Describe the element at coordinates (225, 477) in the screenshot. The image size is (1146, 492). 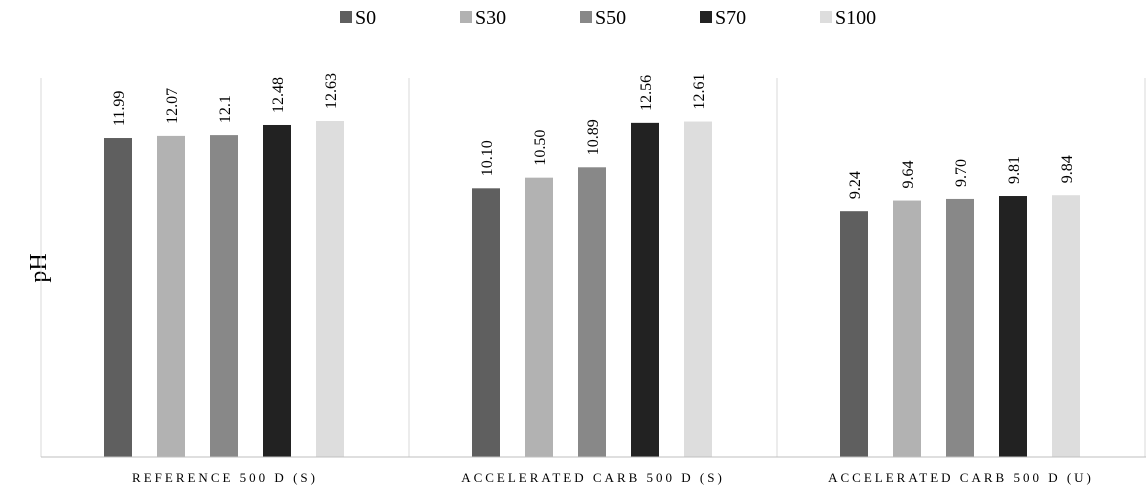
I see `x-tick-label: REFERENCE 500 D (S)` at that location.